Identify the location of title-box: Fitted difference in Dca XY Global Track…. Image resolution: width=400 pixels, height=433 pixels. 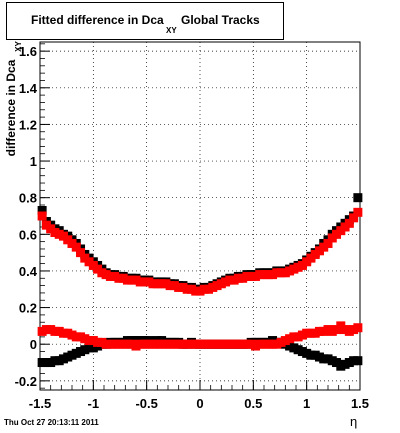
(145, 21).